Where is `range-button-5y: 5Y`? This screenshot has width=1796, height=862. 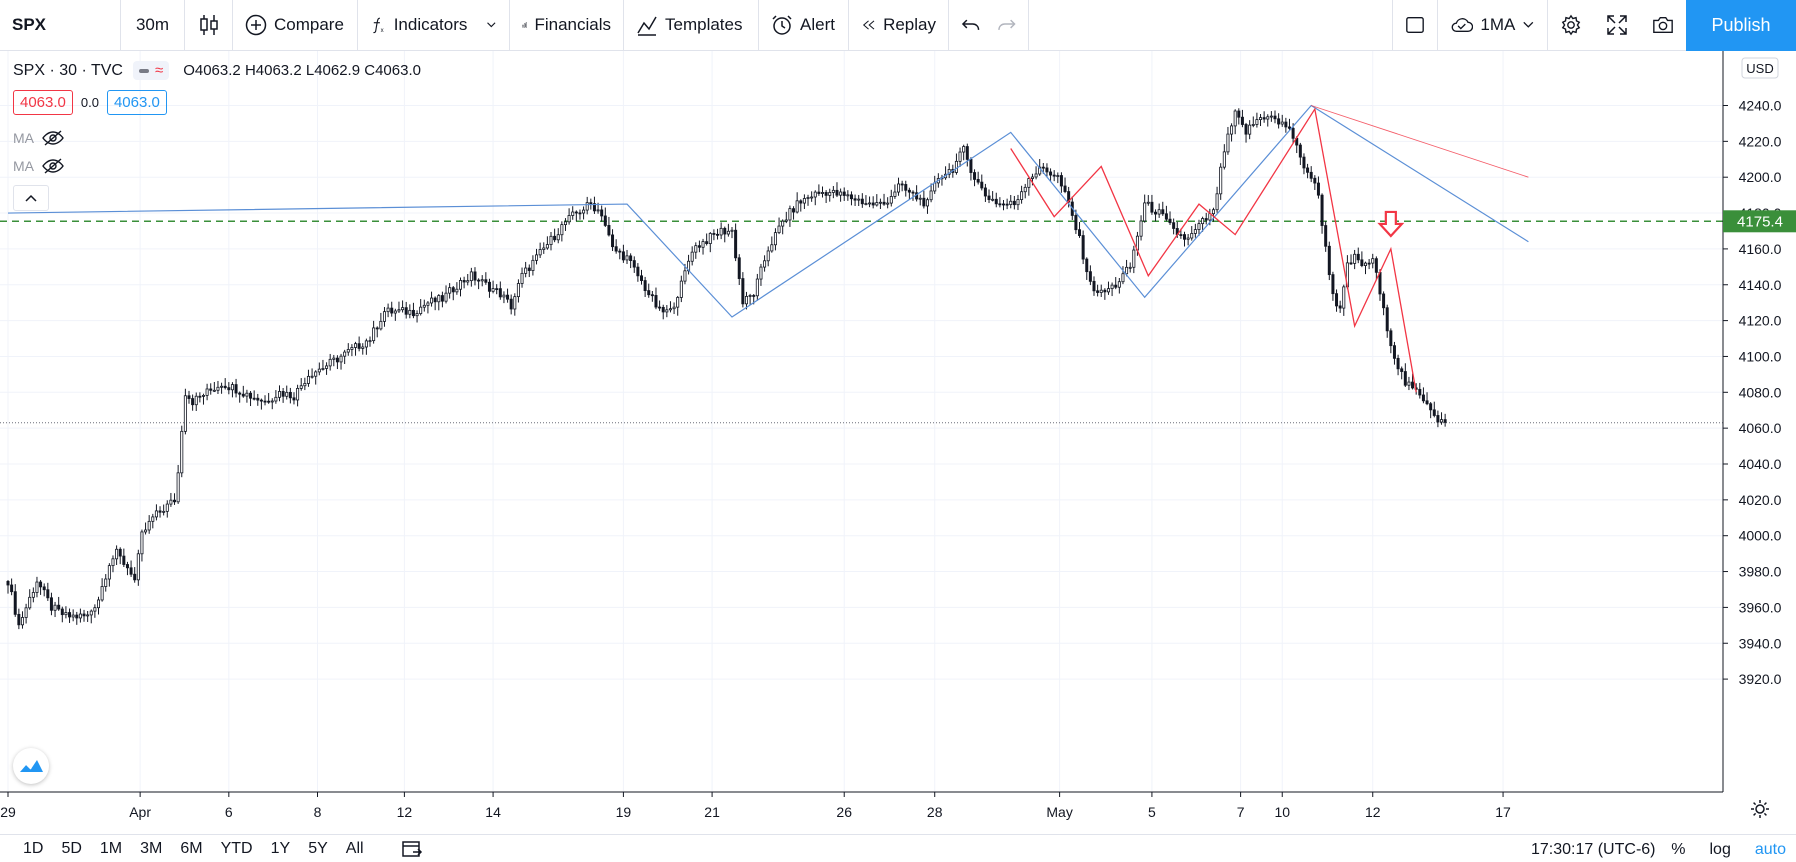 range-button-5y: 5Y is located at coordinates (318, 848).